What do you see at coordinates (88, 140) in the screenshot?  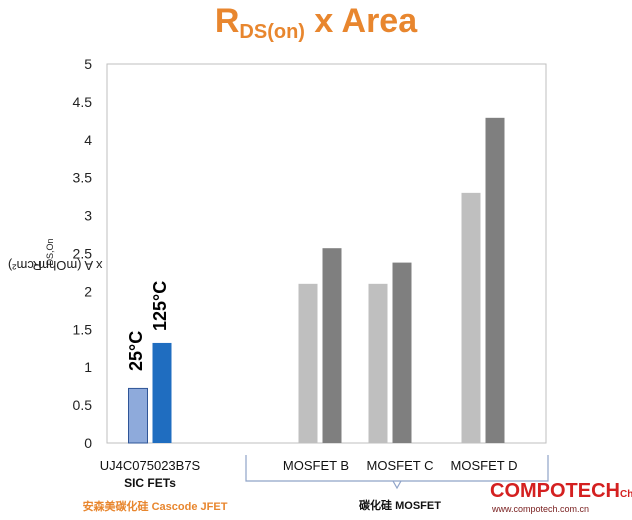 I see `y-tick-label: 4` at bounding box center [88, 140].